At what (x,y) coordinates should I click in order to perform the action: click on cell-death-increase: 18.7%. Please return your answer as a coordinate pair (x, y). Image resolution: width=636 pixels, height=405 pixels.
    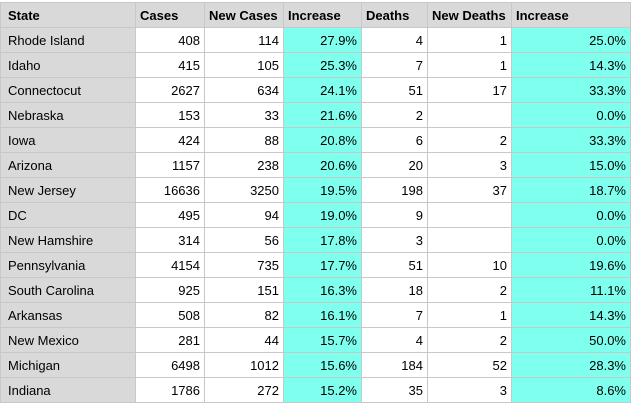
    Looking at the image, I should click on (571, 190).